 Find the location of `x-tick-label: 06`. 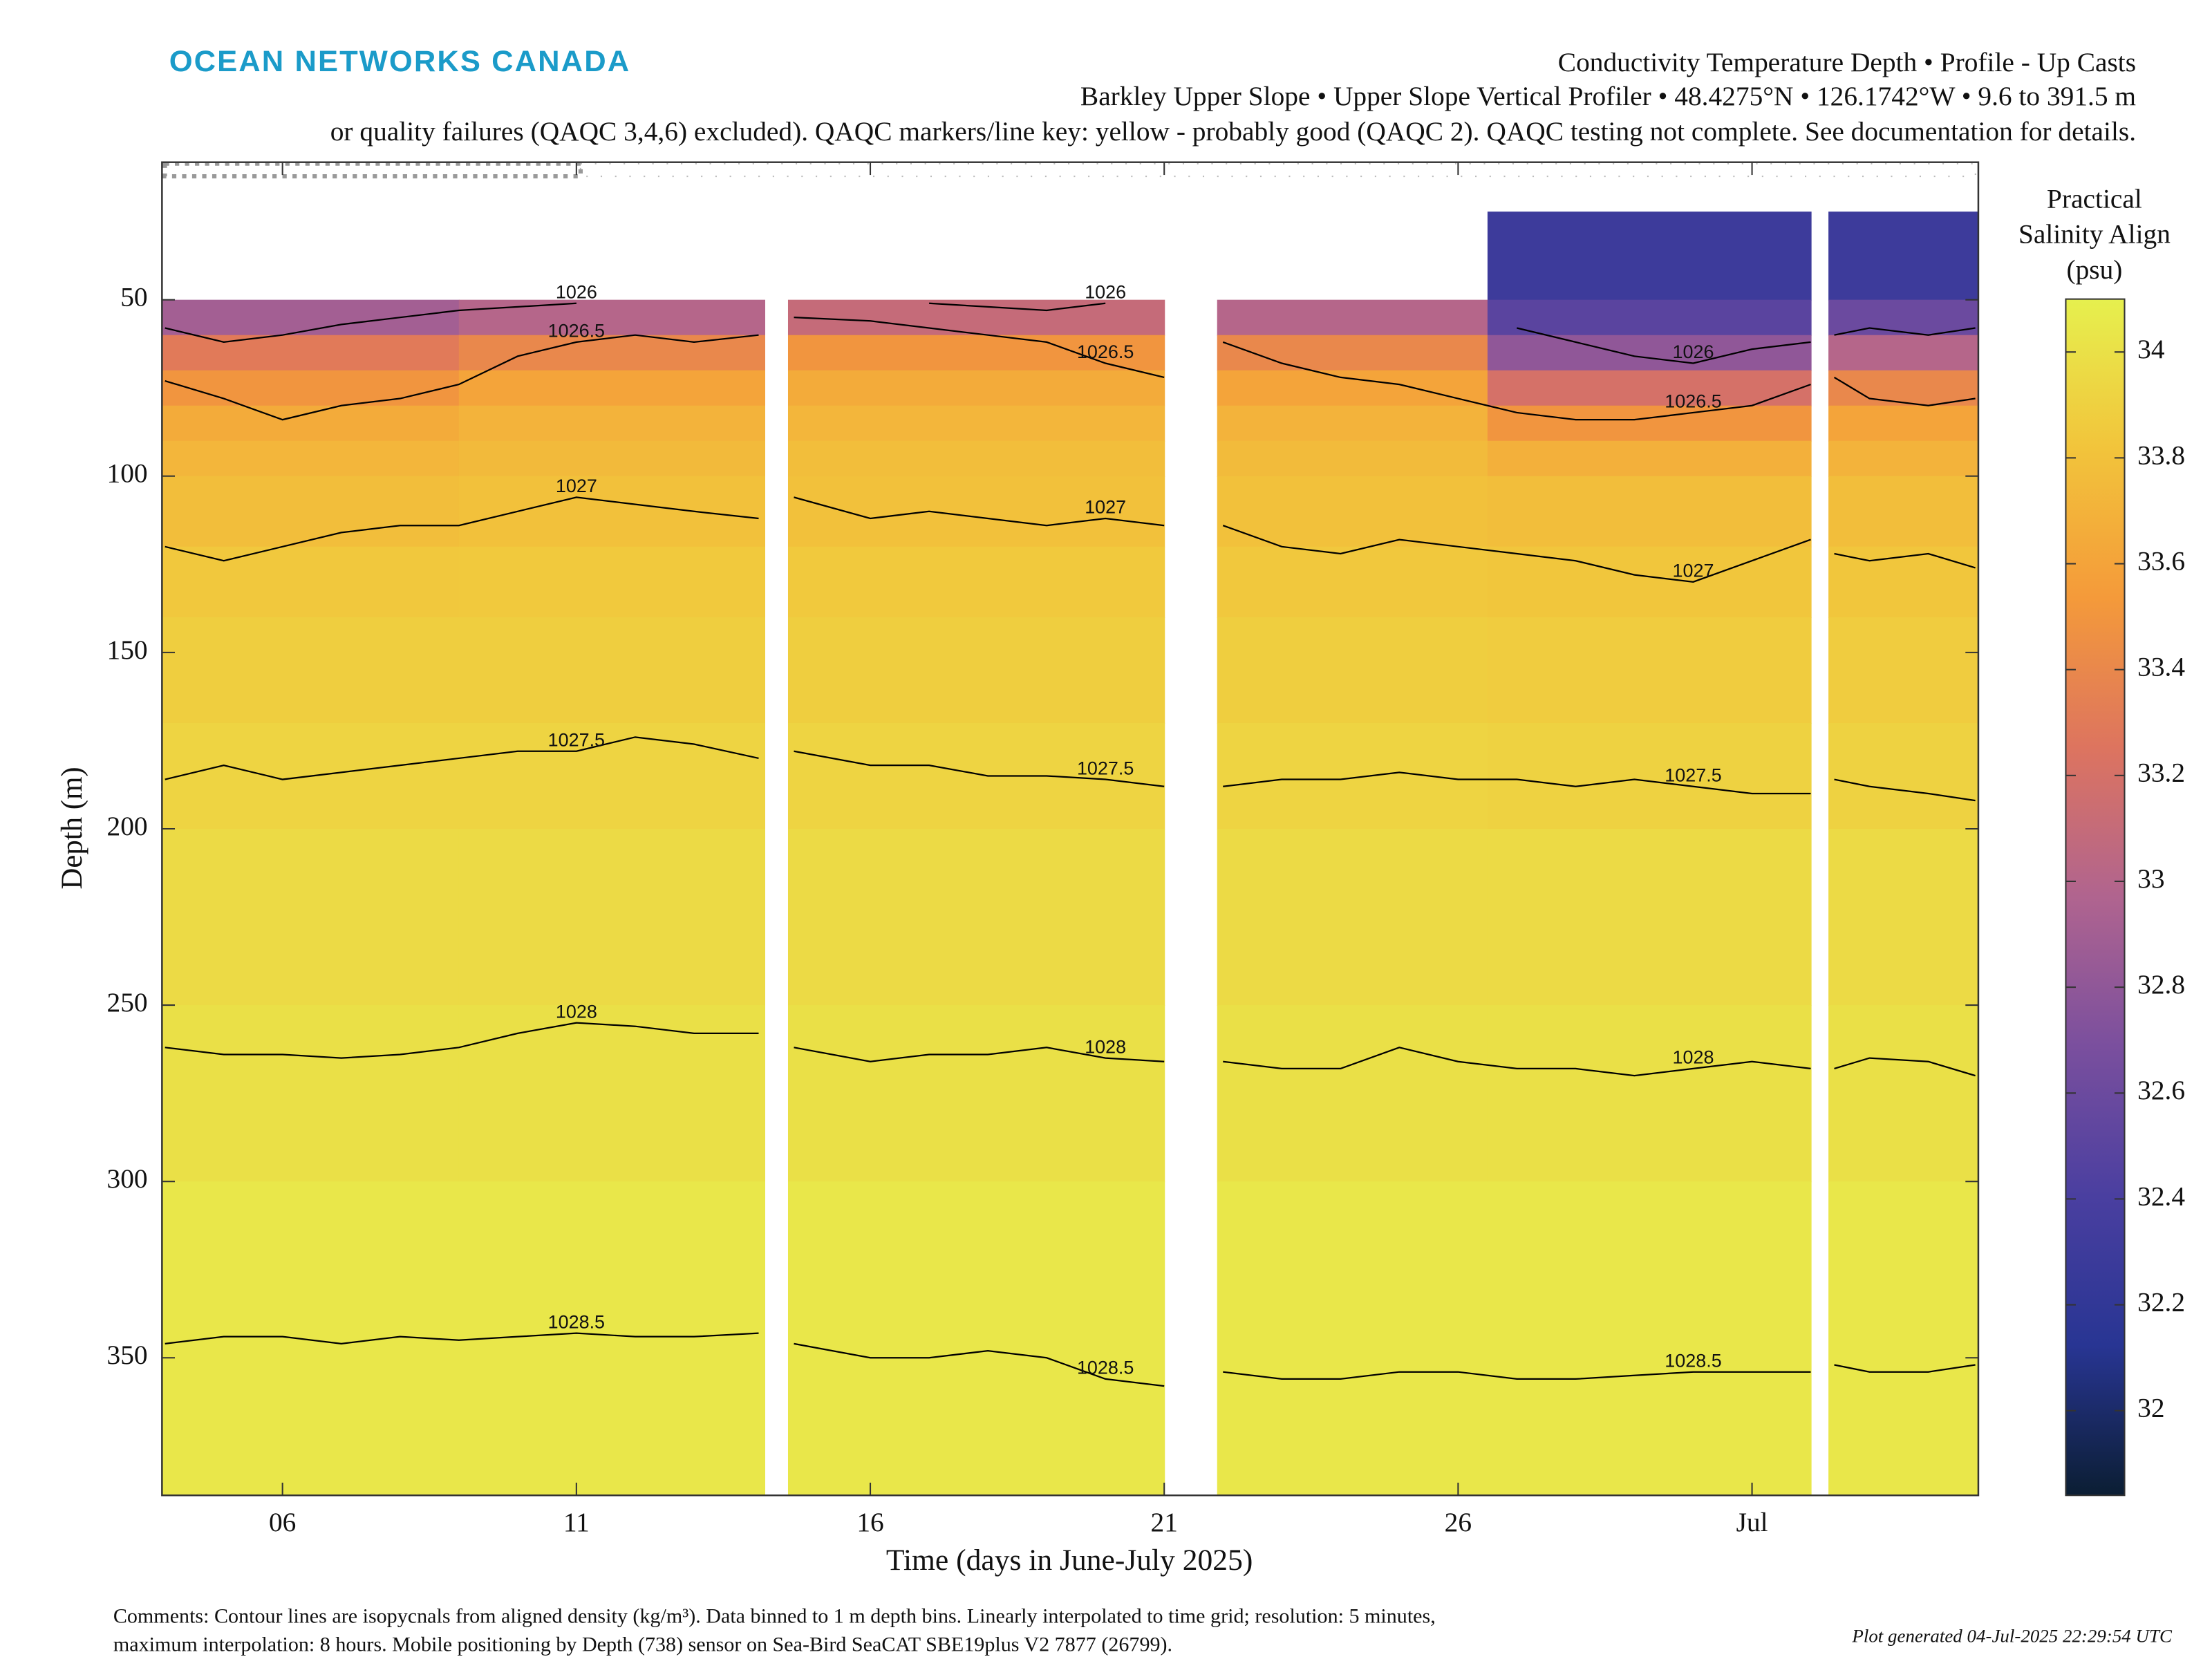

x-tick-label: 06 is located at coordinates (282, 1522).